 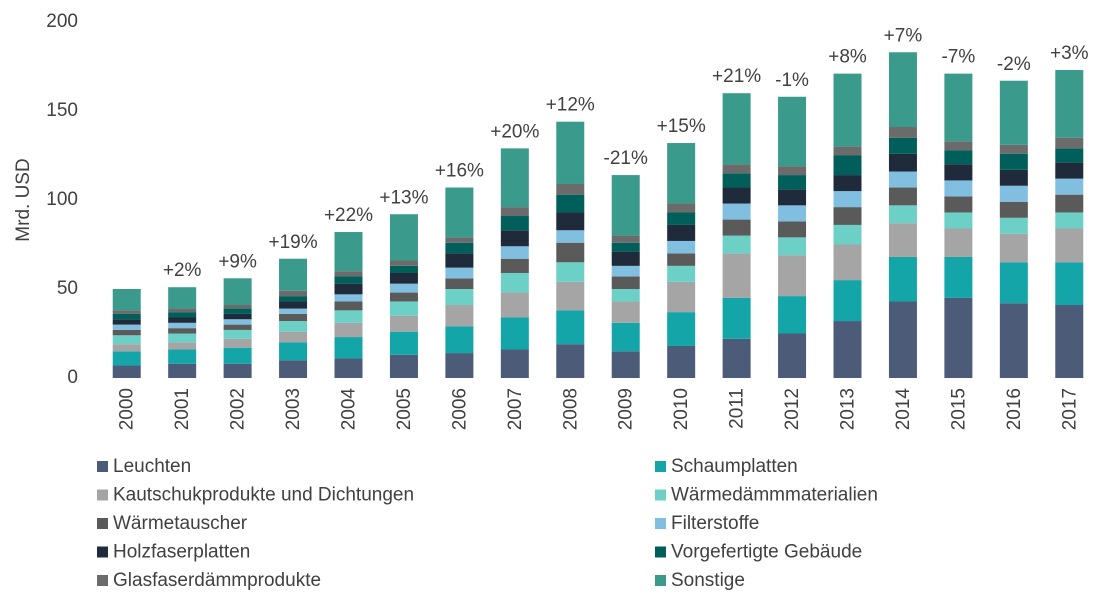 What do you see at coordinates (23, 199) in the screenshot?
I see `y-axis-label: Mrd. USD` at bounding box center [23, 199].